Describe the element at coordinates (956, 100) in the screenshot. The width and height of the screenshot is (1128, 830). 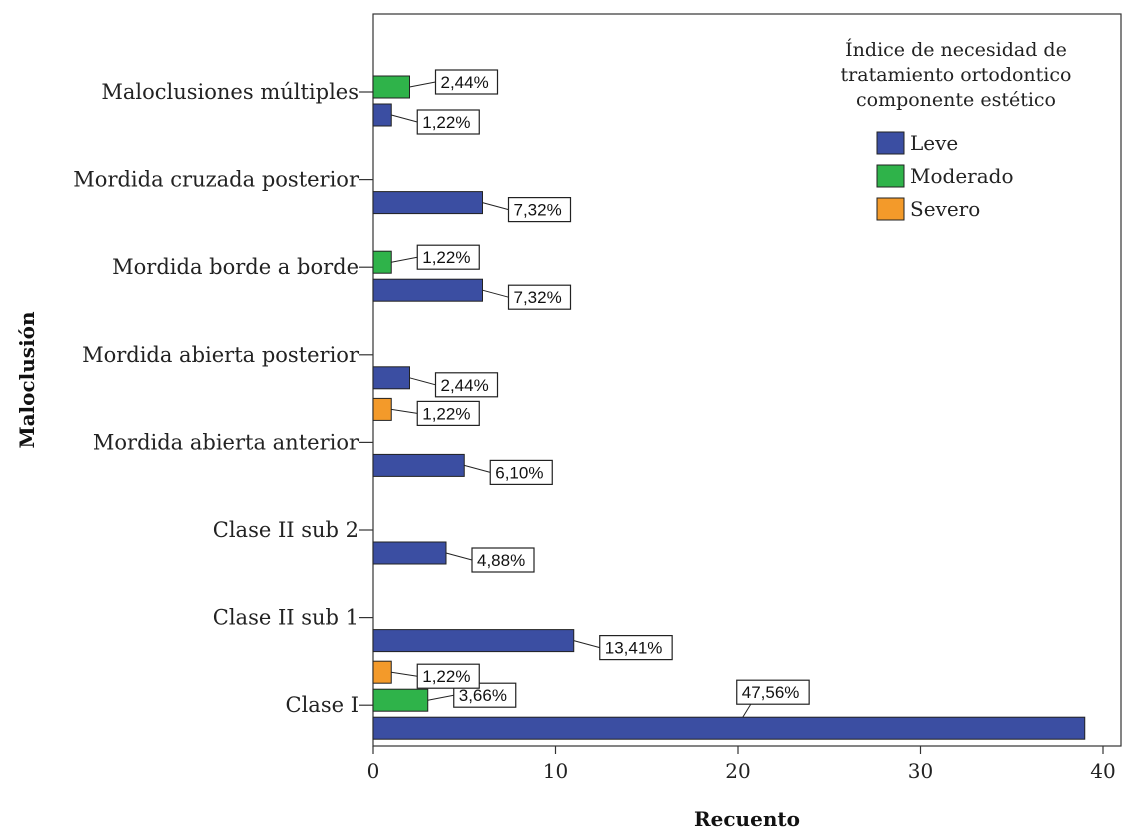
I see `legend-title: componente estético` at that location.